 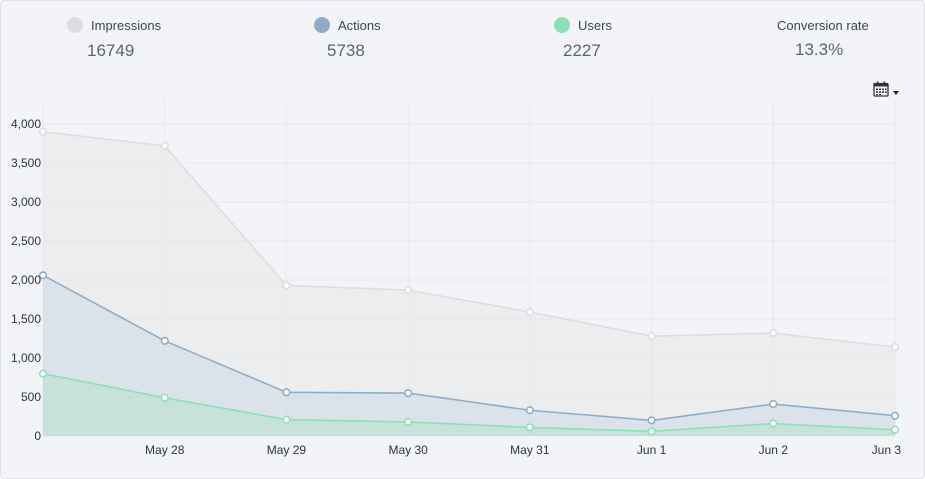 I want to click on stat-actions: Actions 5738, so click(x=414, y=38).